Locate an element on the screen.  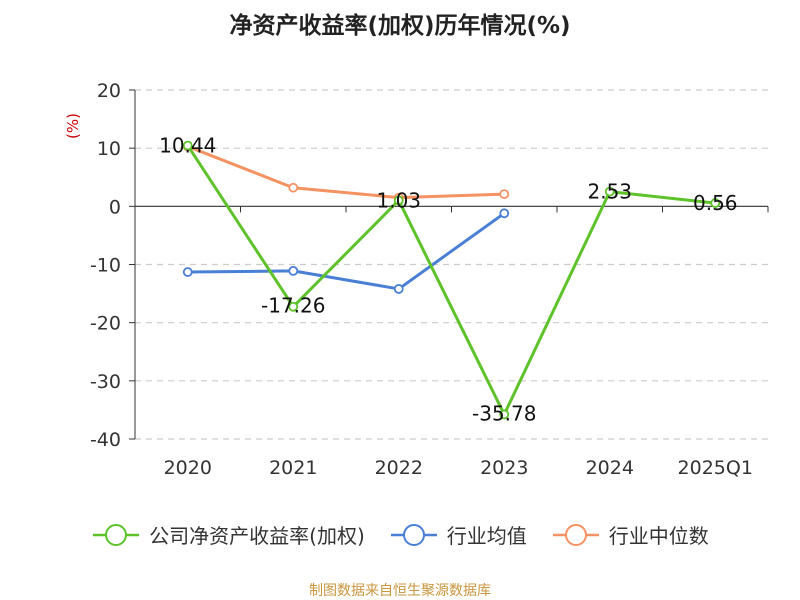
x-tick-label: 2024 is located at coordinates (610, 468).